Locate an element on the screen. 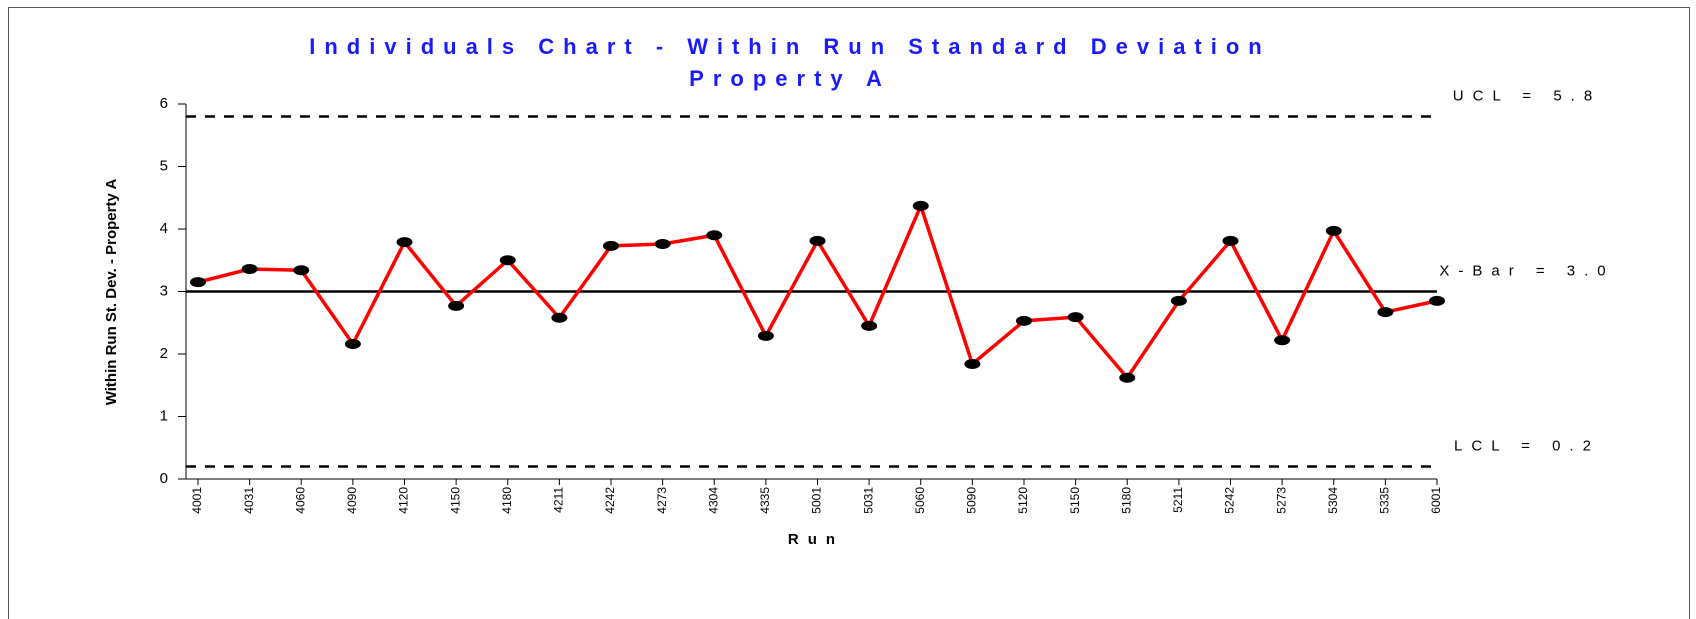 The height and width of the screenshot is (619, 1696). x-tick-label: 5180 is located at coordinates (1126, 500).